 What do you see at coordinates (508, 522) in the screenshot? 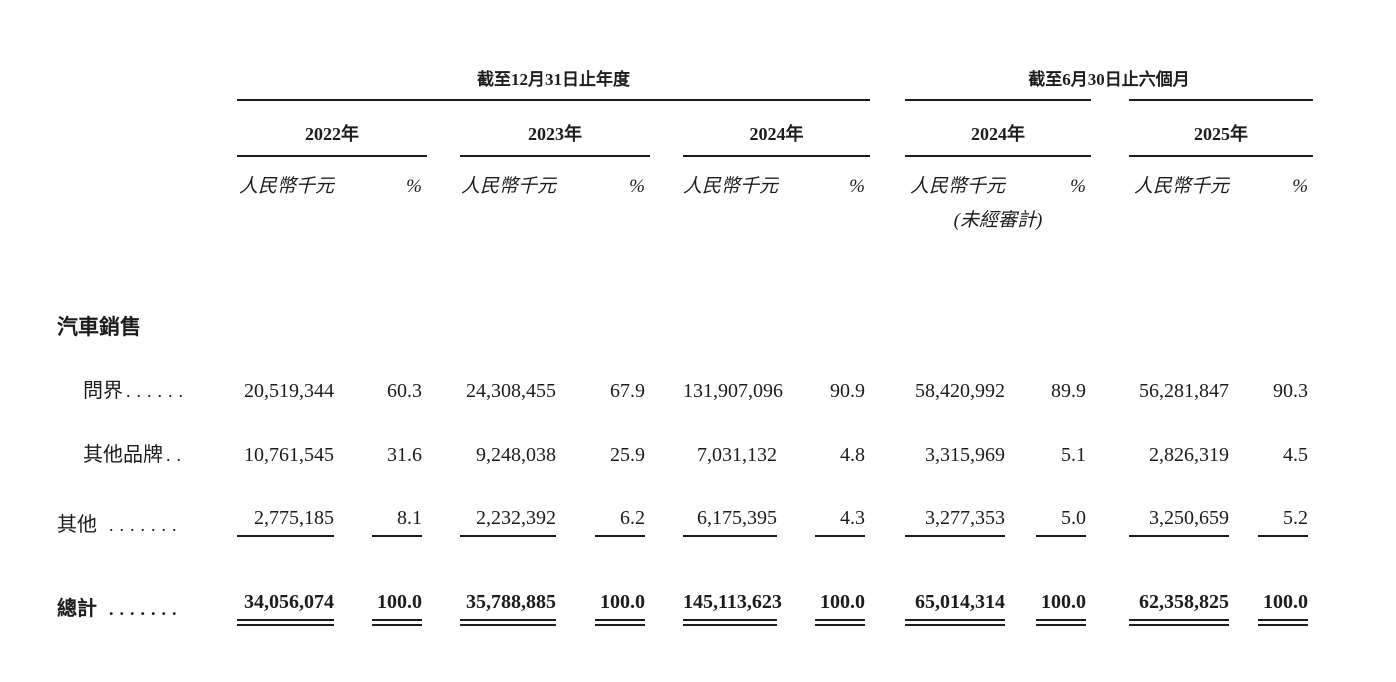
I see `amount-cell: 2,232,392` at bounding box center [508, 522].